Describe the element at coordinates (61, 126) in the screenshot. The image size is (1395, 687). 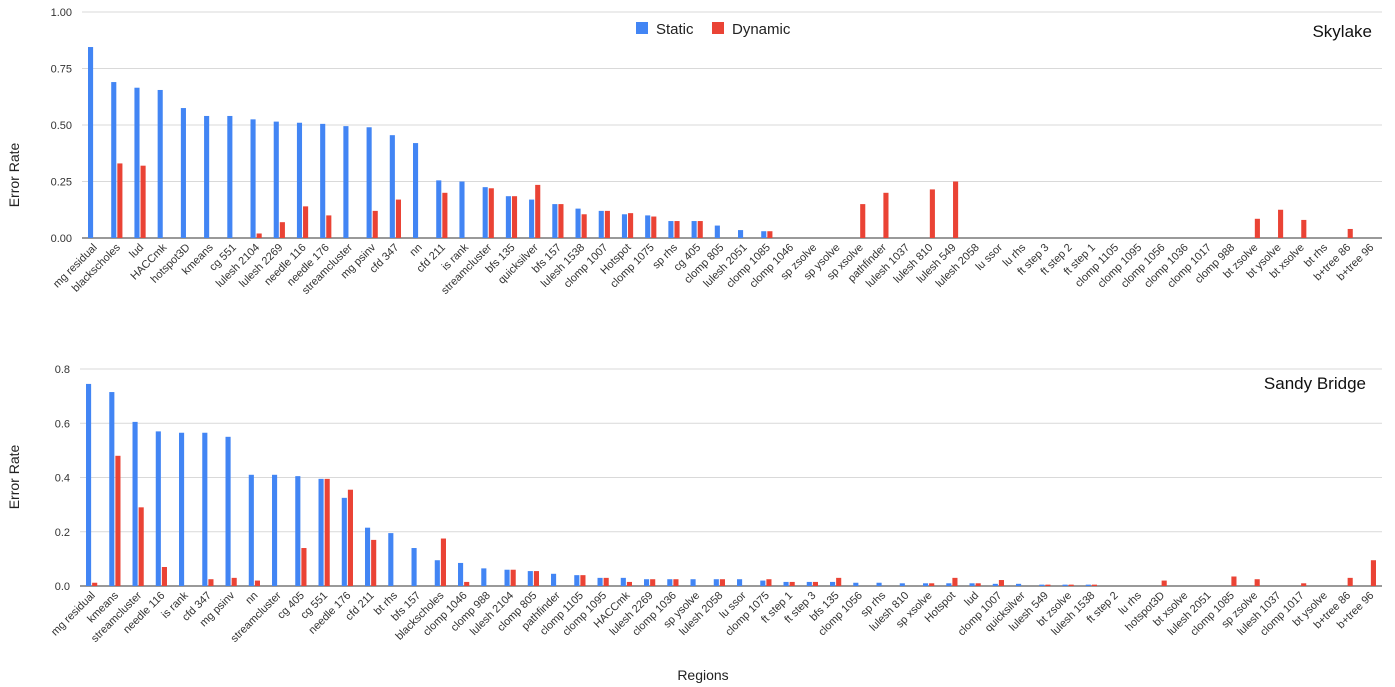
I see `skylake-y-tick-label: 0.50` at that location.